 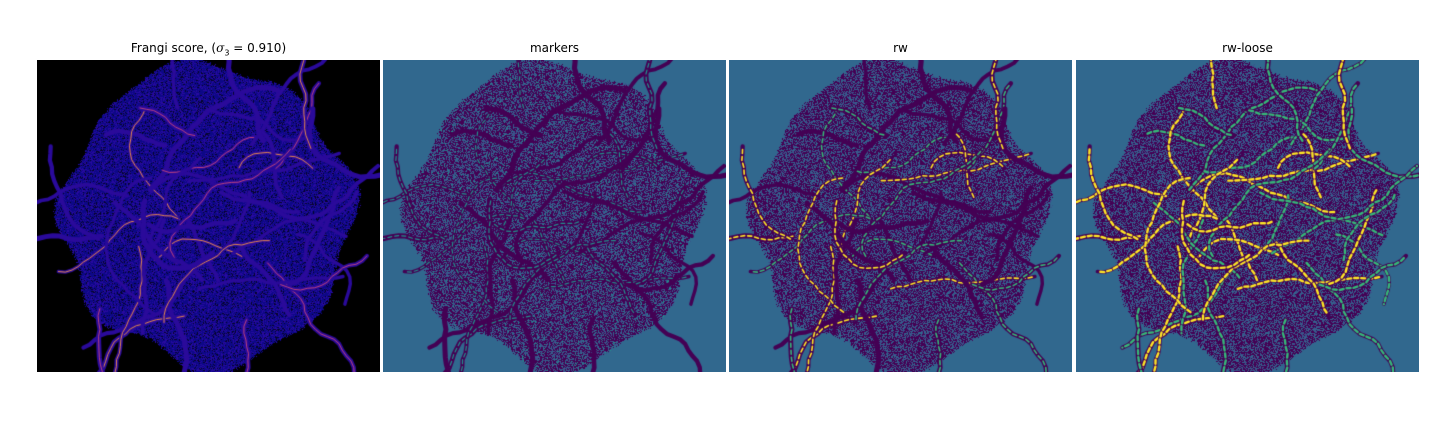 What do you see at coordinates (900, 48) in the screenshot?
I see `panel-title-rw: rw` at bounding box center [900, 48].